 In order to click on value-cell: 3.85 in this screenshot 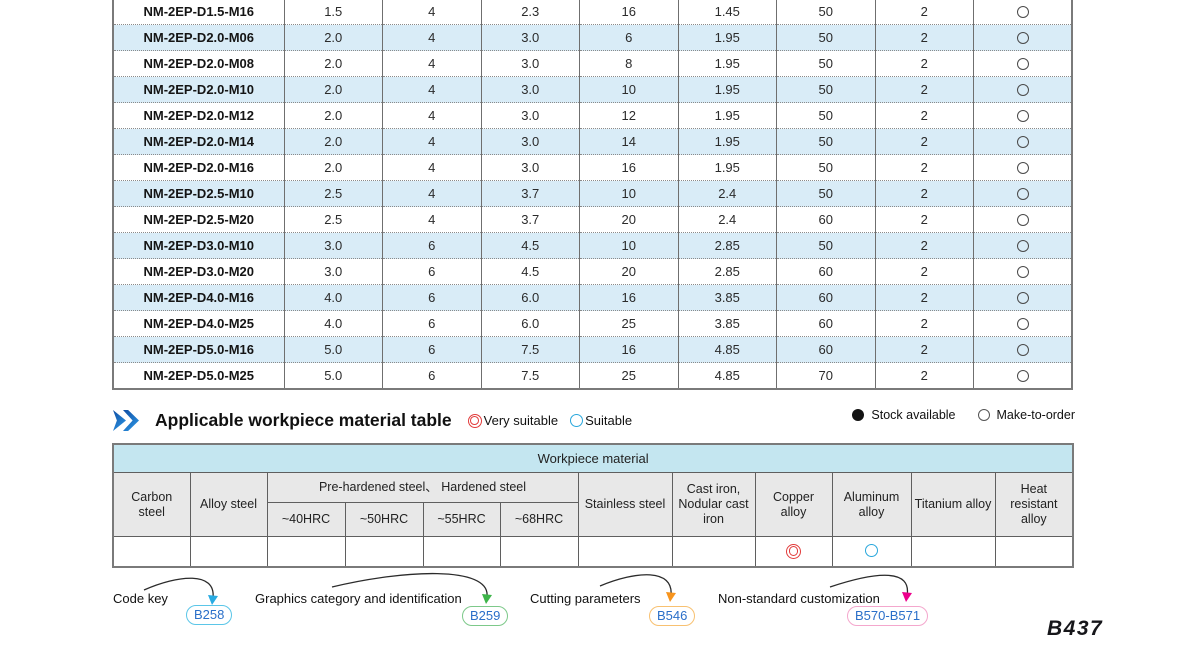, I will do `click(727, 297)`.